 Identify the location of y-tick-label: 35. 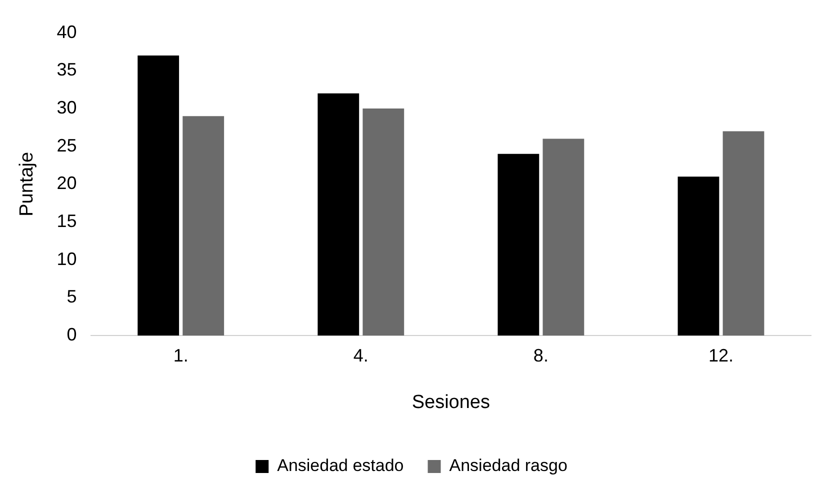
(66, 70).